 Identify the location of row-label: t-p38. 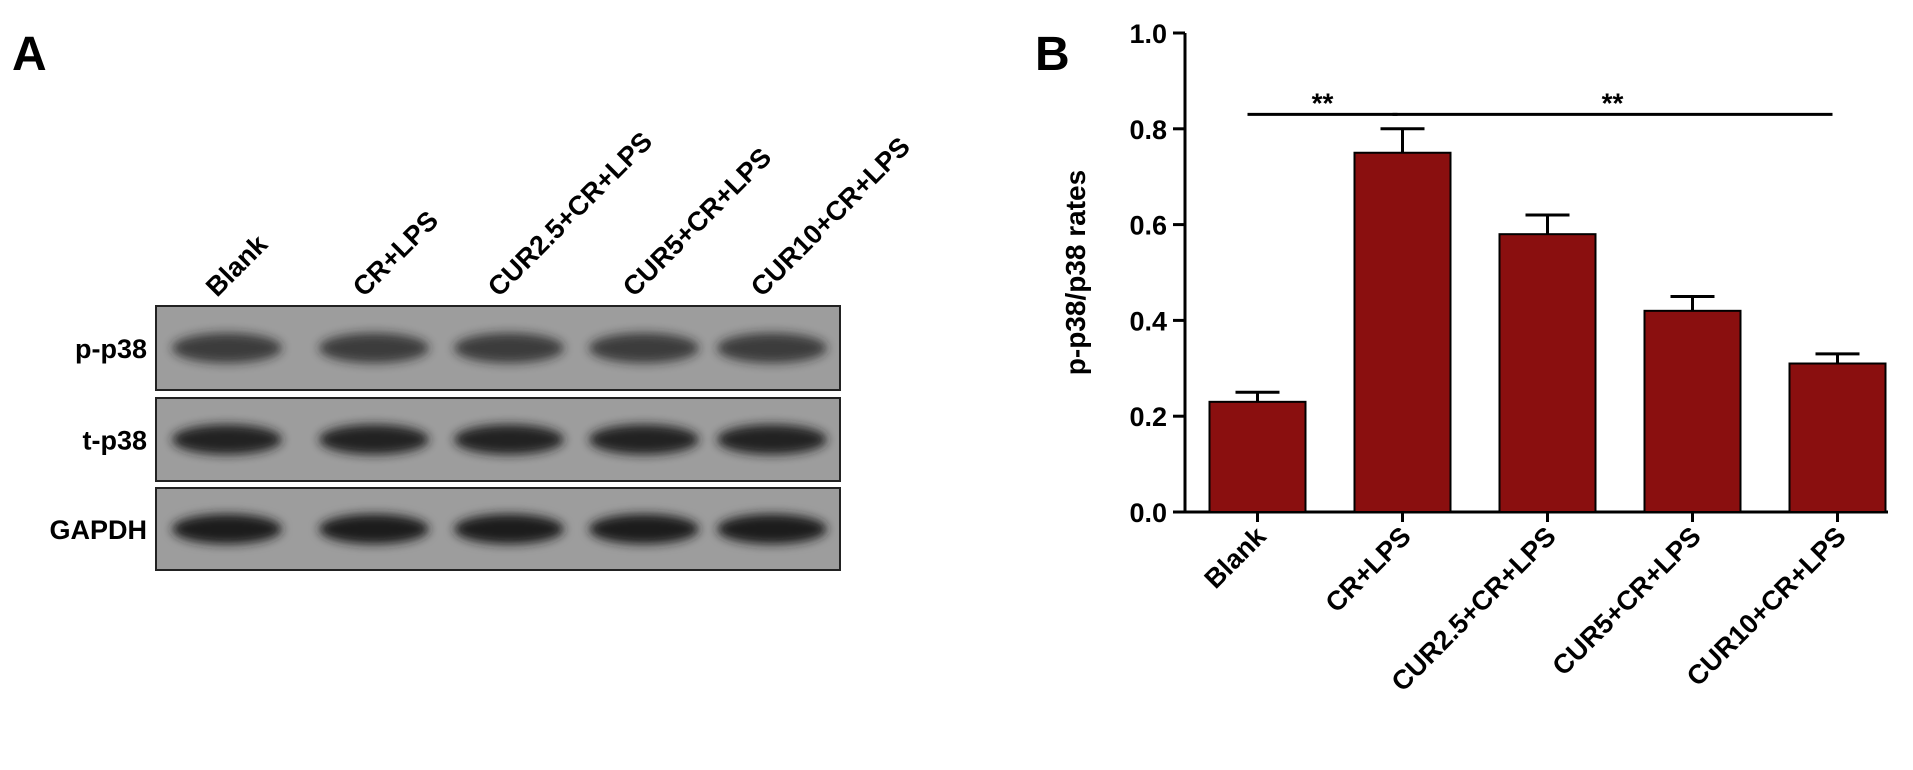
(114, 441).